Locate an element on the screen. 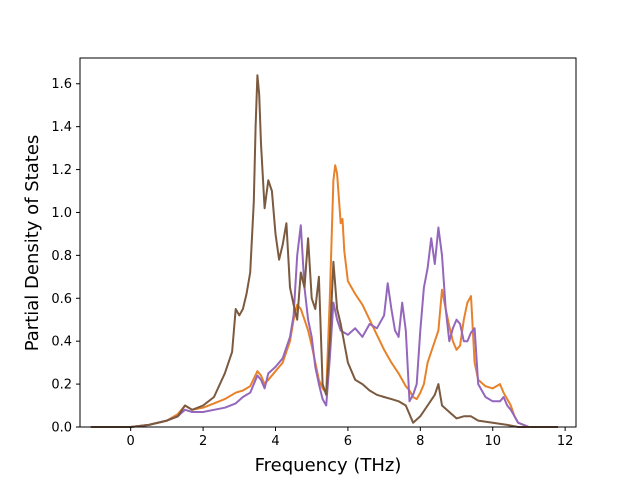 The height and width of the screenshot is (480, 640). y-tick-label: 1.6 is located at coordinates (61, 84).